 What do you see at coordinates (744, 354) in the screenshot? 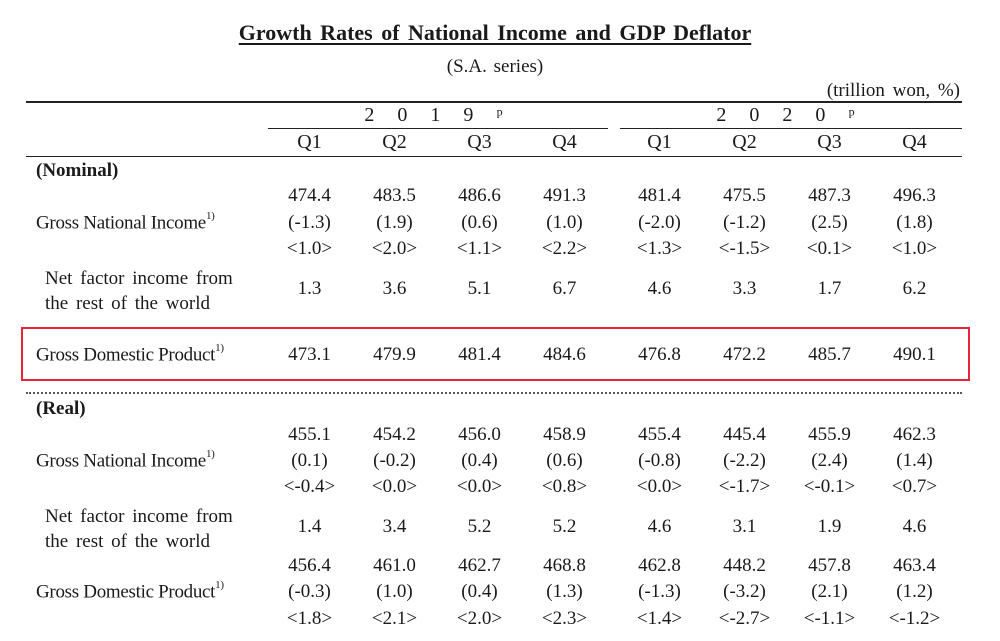
I see `nominal-gdp-value: 472.2` at bounding box center [744, 354].